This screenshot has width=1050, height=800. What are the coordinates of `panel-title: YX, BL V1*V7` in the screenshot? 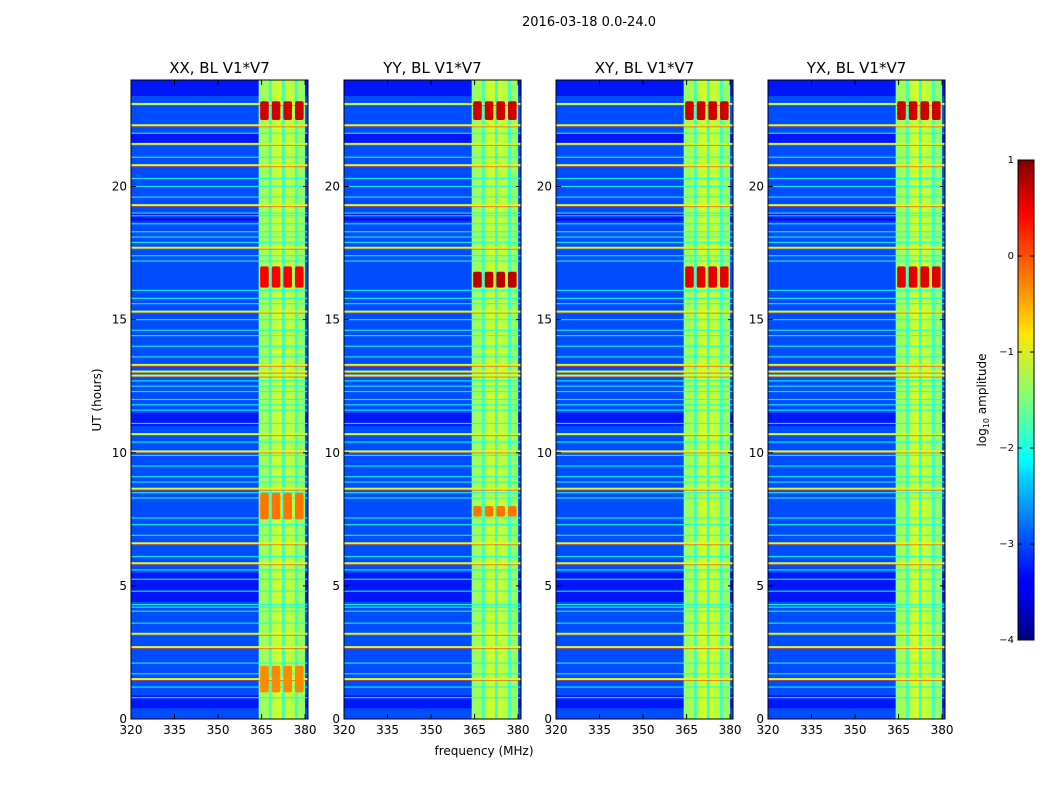 It's located at (856, 68).